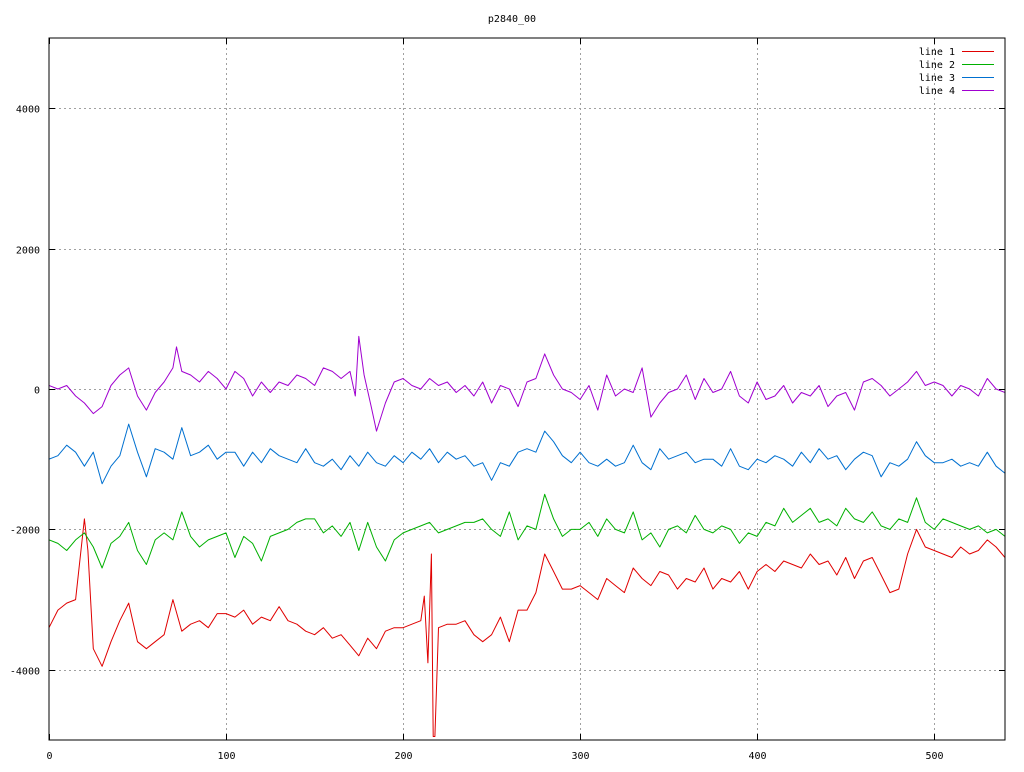 The width and height of the screenshot is (1024, 772). I want to click on x-tick-label: 300, so click(580, 756).